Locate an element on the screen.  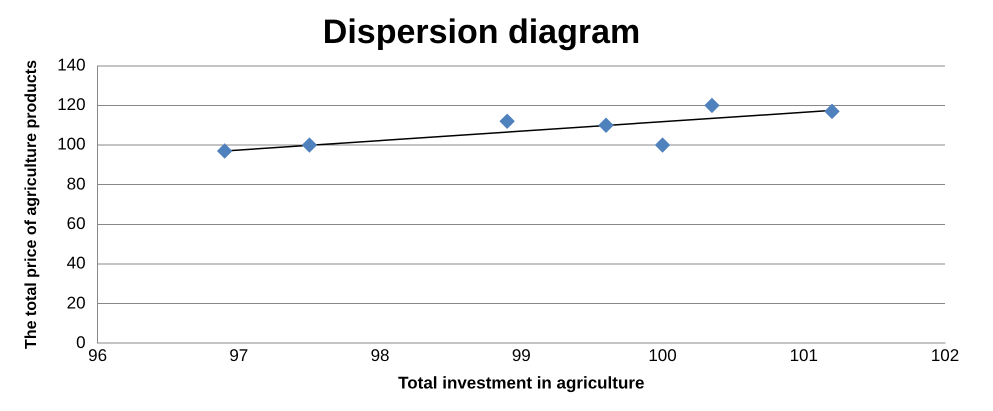
x-tick-label: 102 is located at coordinates (945, 356).